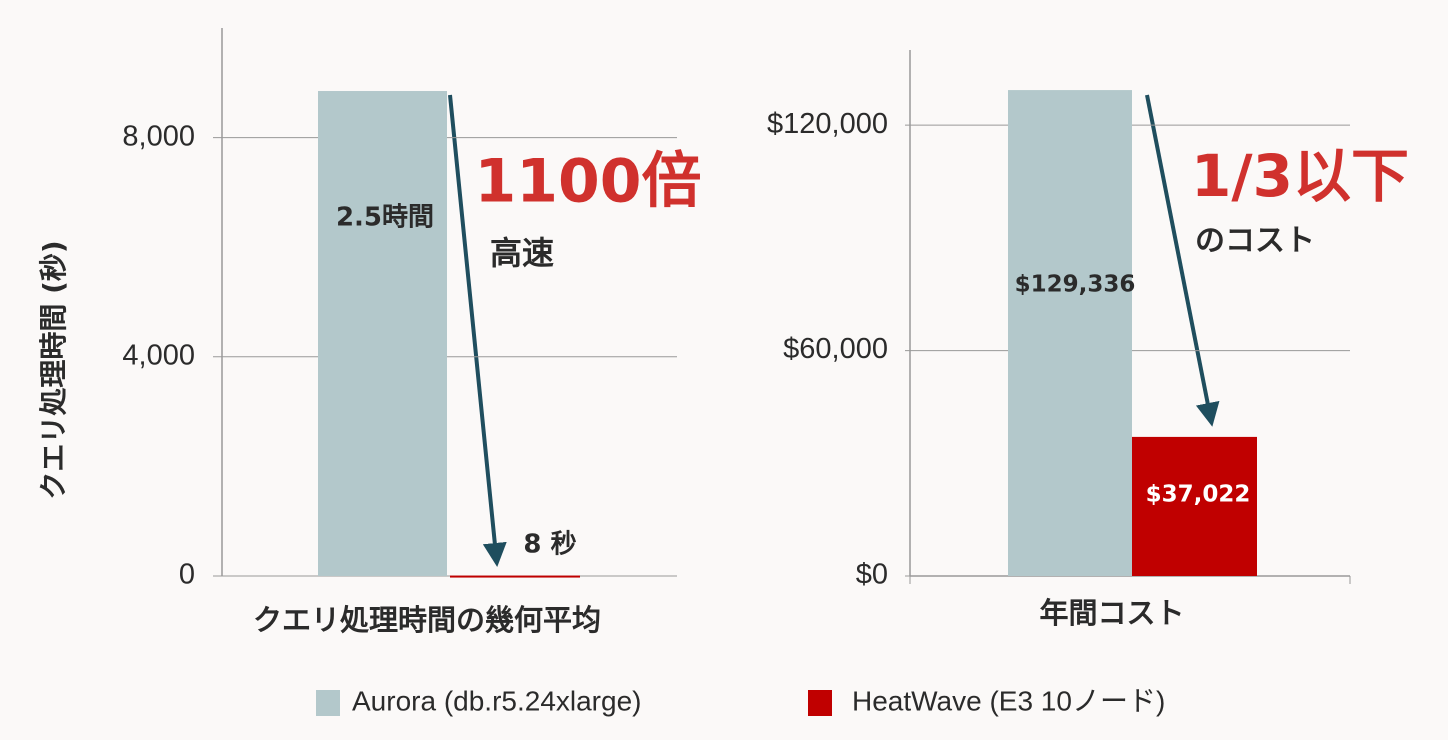 The width and height of the screenshot is (1448, 740). I want to click on annotation: 1100倍, so click(588, 182).